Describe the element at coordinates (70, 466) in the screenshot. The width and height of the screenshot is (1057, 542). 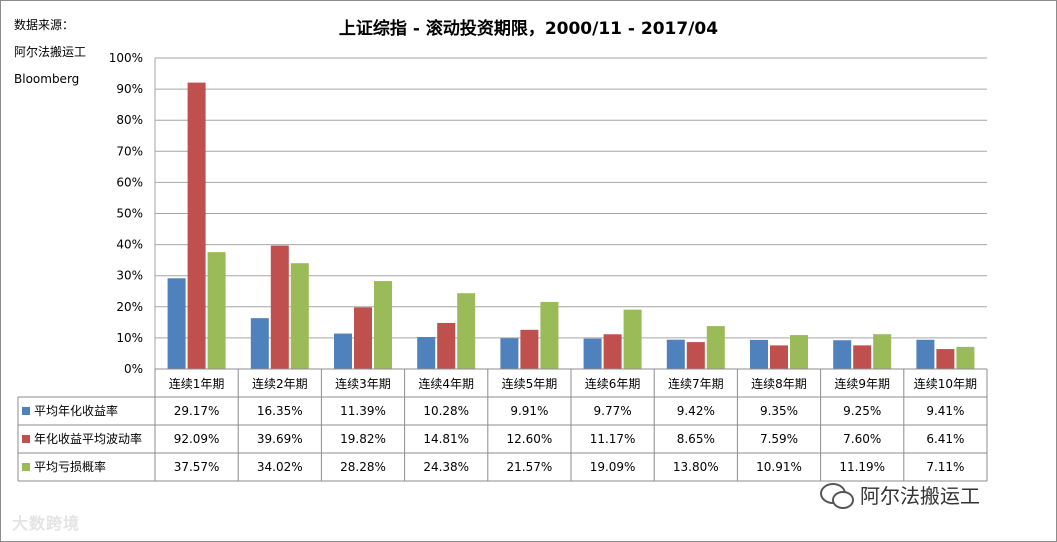
I see `legend-entry: 平均亏损概率` at that location.